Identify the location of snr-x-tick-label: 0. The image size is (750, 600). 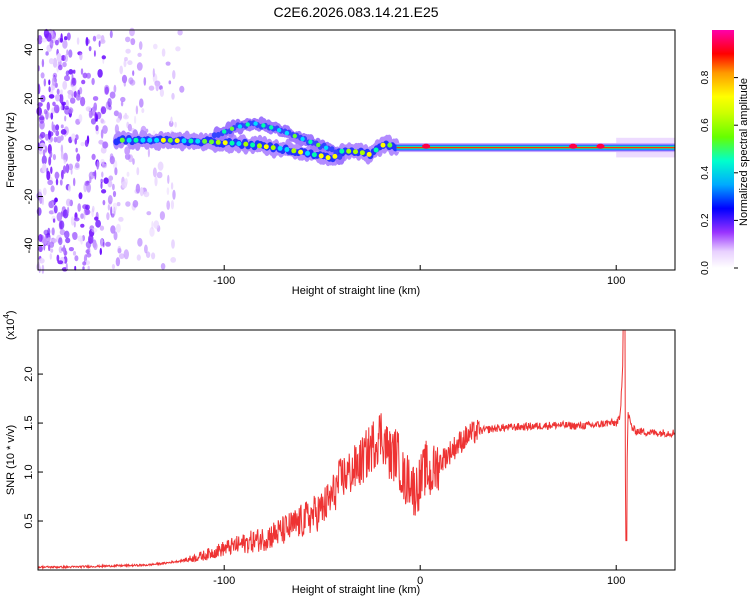
(420, 581).